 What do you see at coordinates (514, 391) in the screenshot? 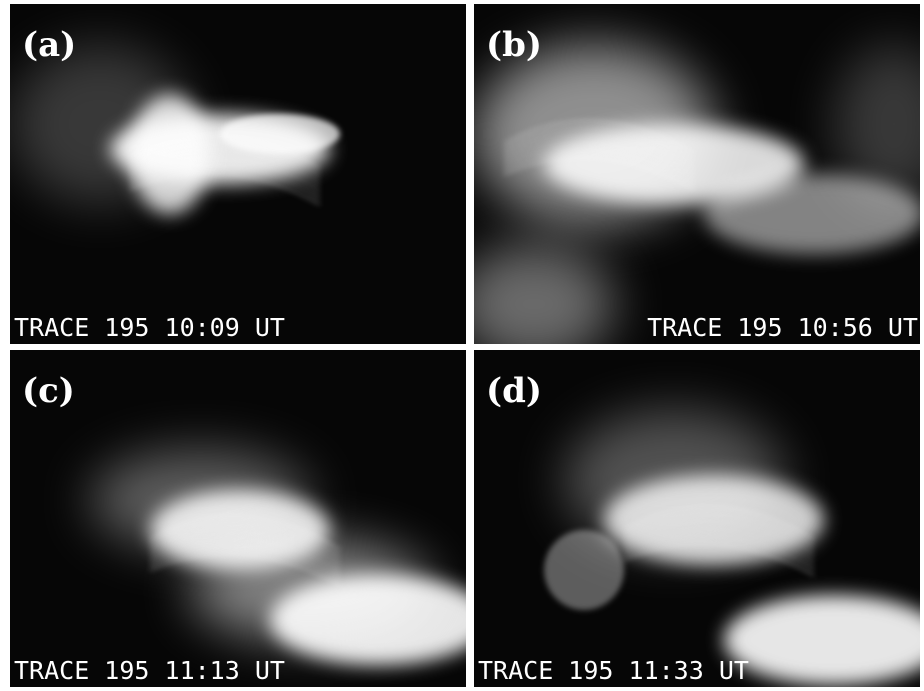
I see `panel-label: (d)` at bounding box center [514, 391].